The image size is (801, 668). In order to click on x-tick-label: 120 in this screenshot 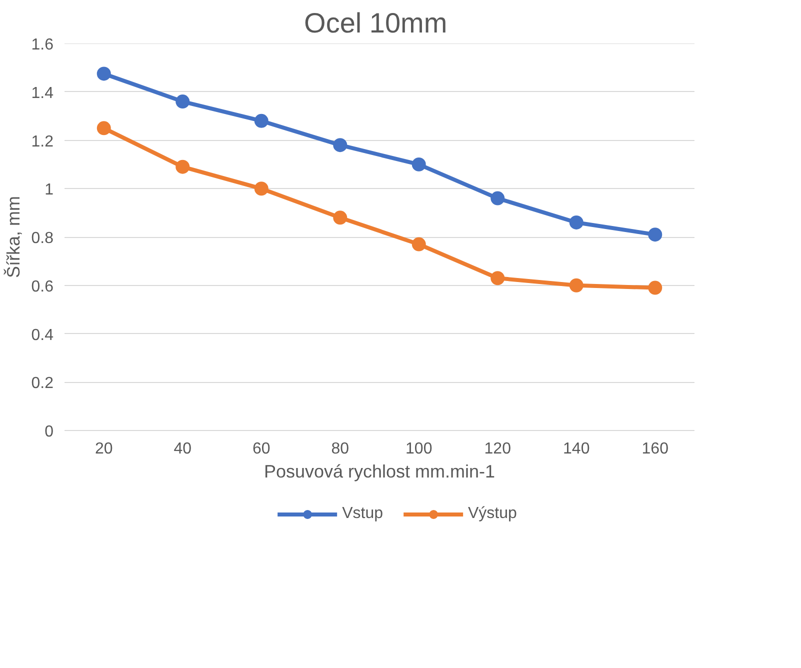, I will do `click(498, 449)`.